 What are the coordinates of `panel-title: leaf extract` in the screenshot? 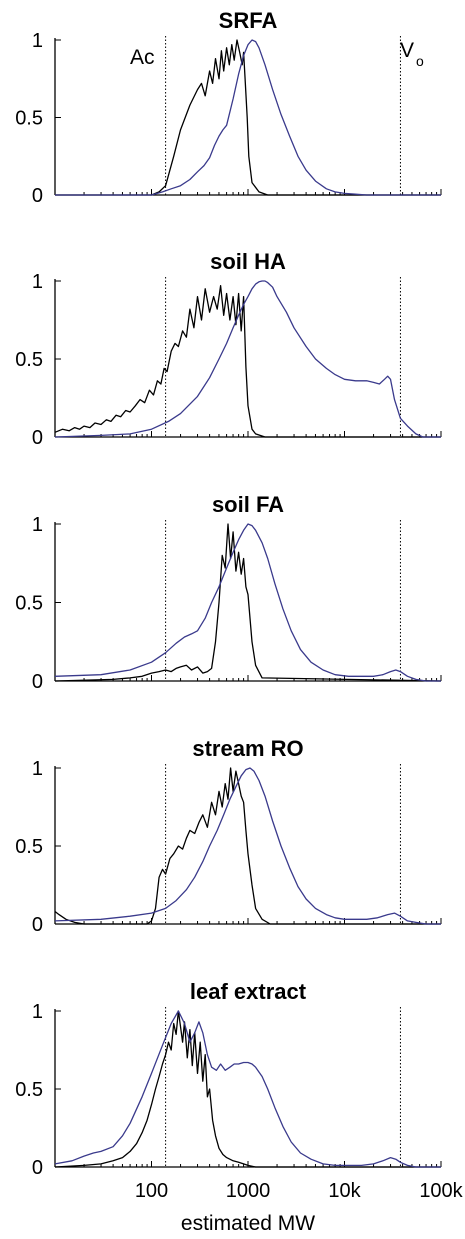 It's located at (248, 991).